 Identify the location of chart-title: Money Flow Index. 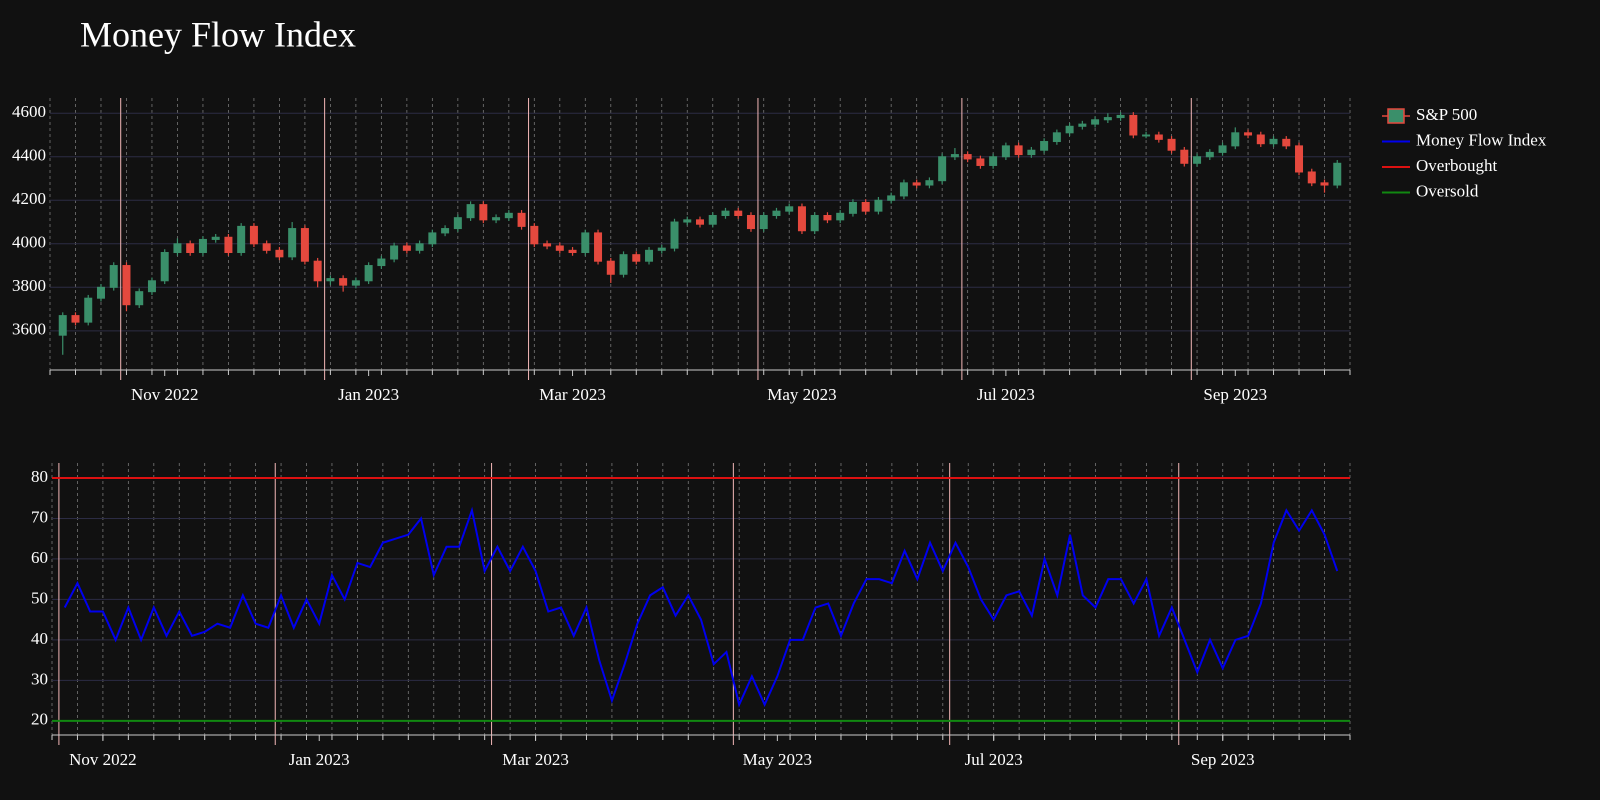
(218, 34).